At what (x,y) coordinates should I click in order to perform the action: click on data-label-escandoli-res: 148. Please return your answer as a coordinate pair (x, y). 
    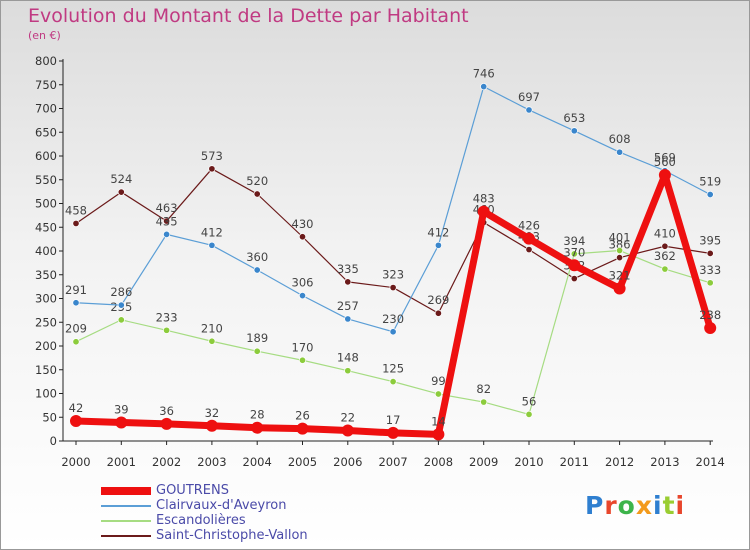
    Looking at the image, I should click on (348, 358).